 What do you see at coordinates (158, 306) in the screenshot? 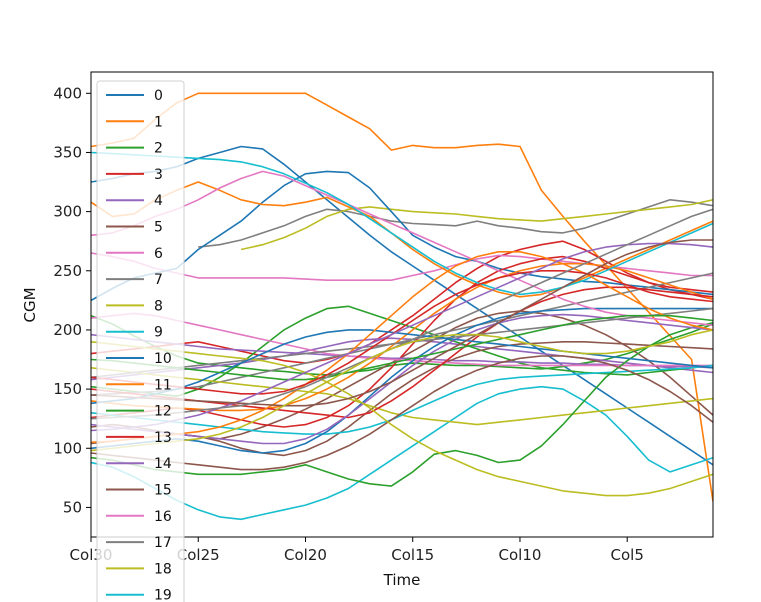
I see `legend-label: 8` at bounding box center [158, 306].